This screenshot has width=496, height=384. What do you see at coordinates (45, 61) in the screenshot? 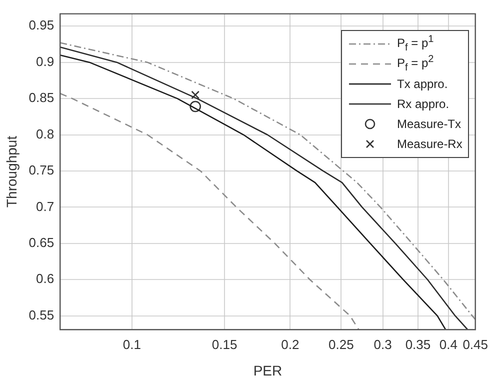
I see `y-tick-label: 0.9` at bounding box center [45, 61].